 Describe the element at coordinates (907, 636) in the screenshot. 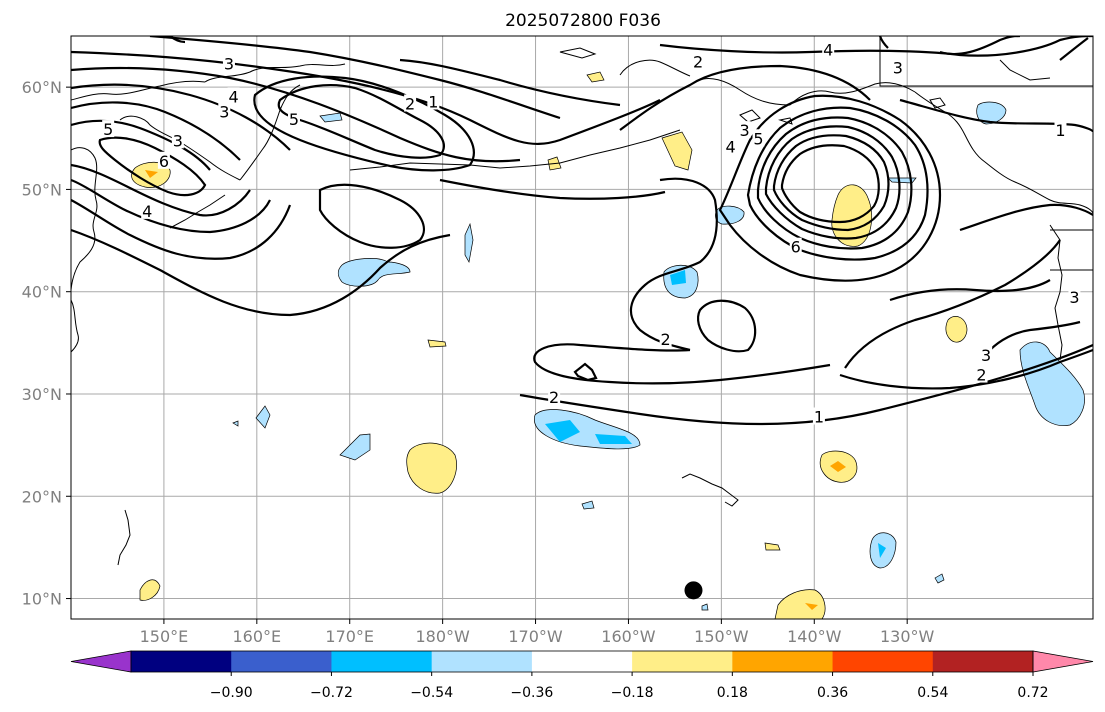

I see `lon-tick-label: 130°W` at that location.